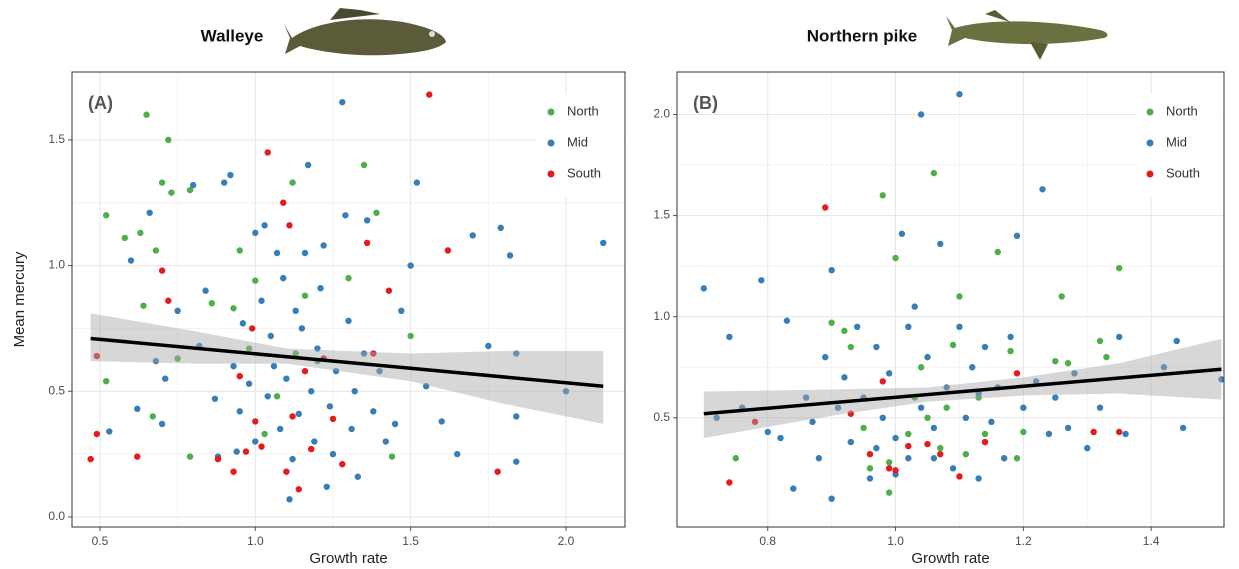  Describe the element at coordinates (1151, 541) in the screenshot. I see `x-tick-label: 1.4` at that location.